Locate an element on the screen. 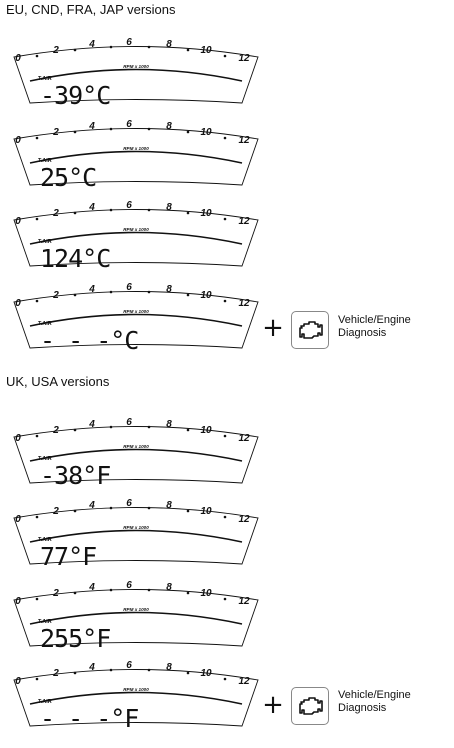 The width and height of the screenshot is (454, 748). temperature-reading: -38°F is located at coordinates (75, 475).